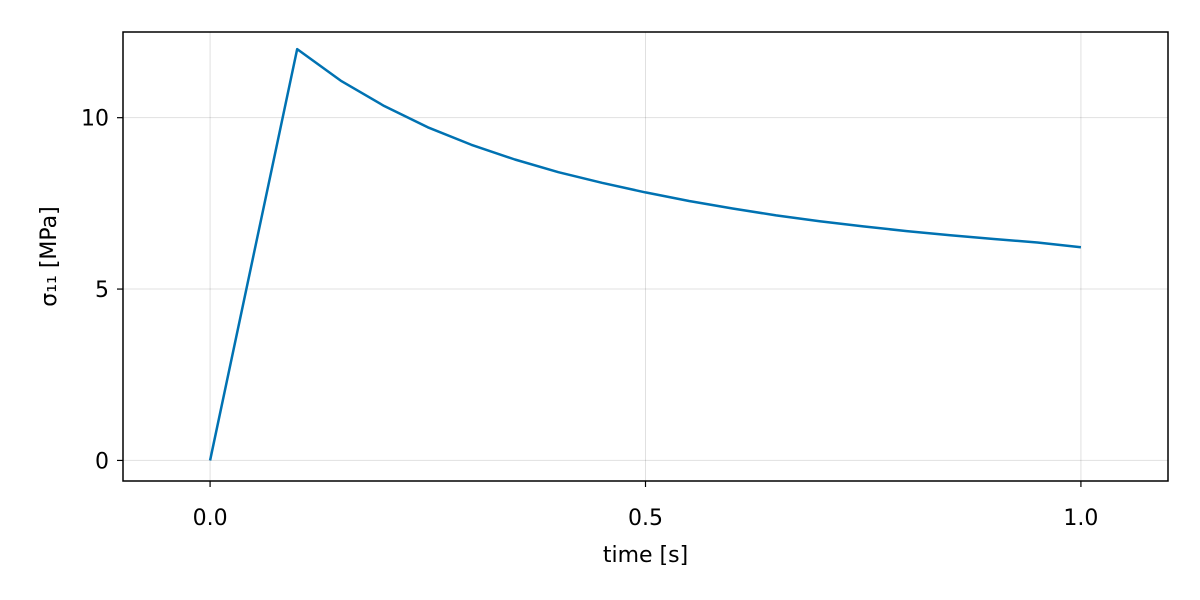  I want to click on x-axis-label: time [s], so click(645, 555).